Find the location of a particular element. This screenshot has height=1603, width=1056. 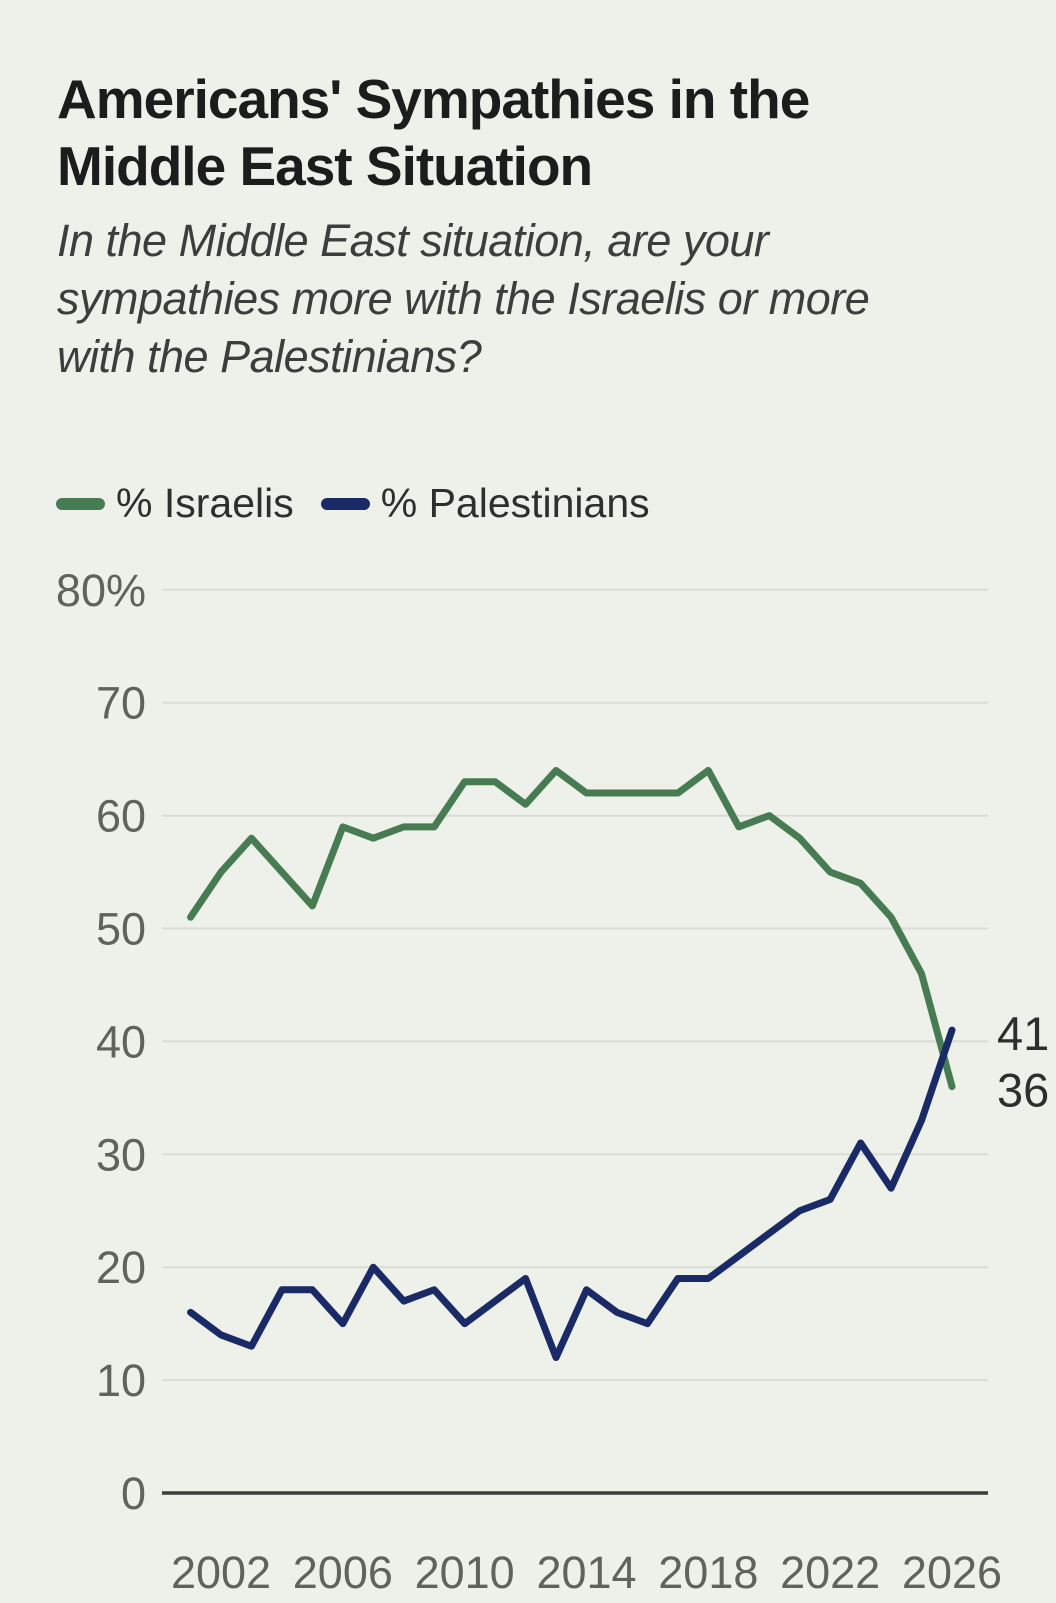

chart-subtitle-line1: In the Middle East situation, are your is located at coordinates (413, 240).